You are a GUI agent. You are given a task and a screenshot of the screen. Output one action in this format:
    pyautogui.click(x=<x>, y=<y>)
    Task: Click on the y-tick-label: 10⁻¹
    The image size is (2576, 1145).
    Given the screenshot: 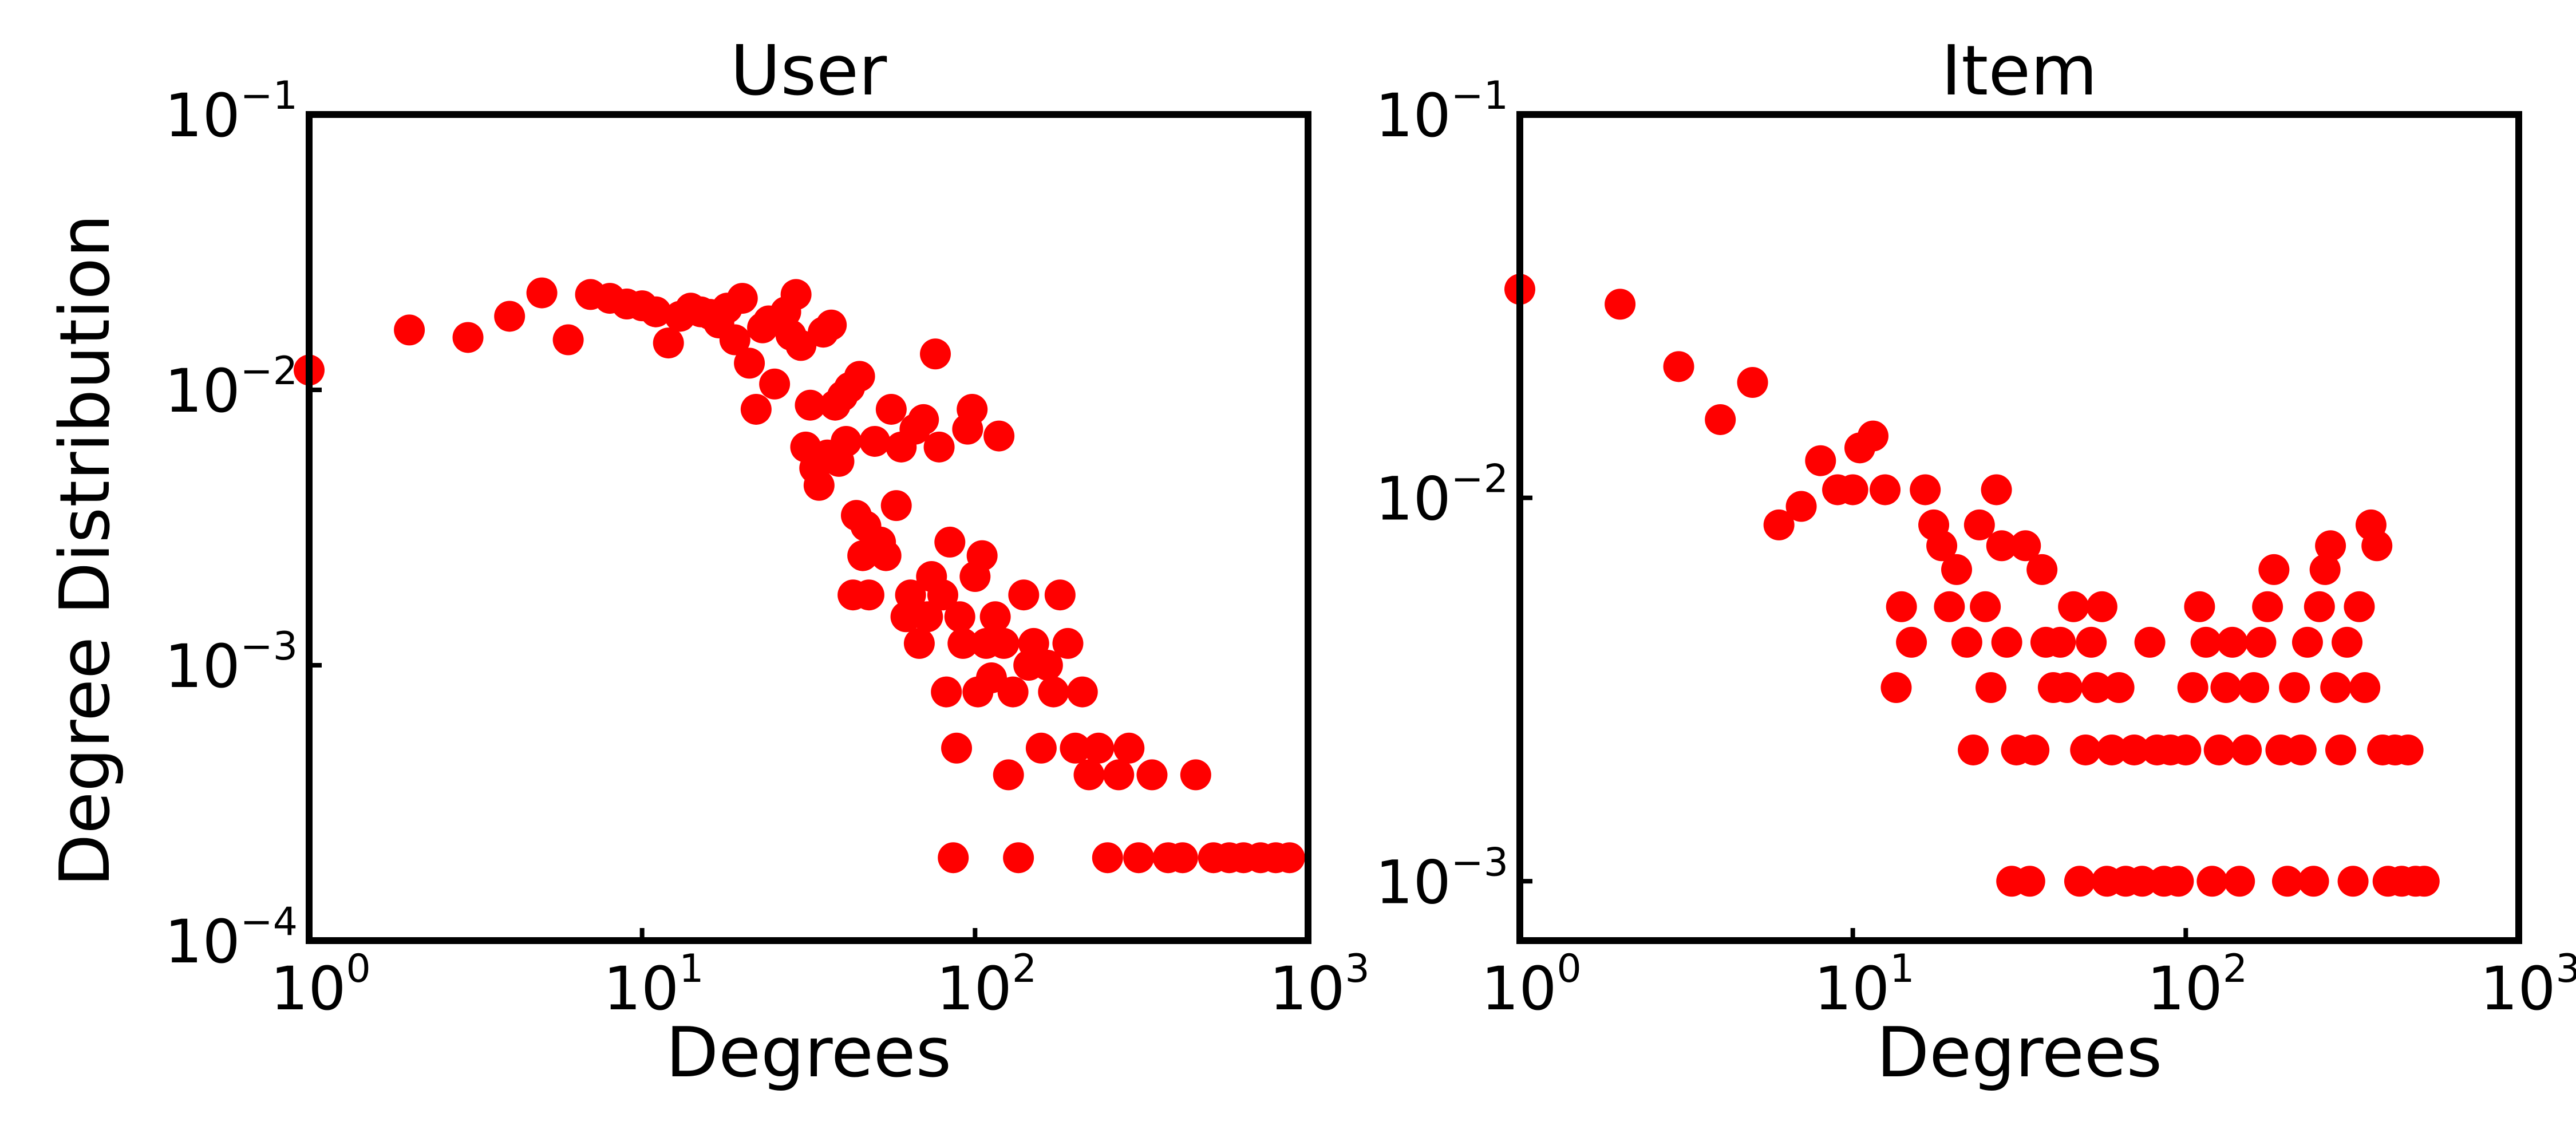 What is the action you would take?
    pyautogui.click(x=231, y=112)
    